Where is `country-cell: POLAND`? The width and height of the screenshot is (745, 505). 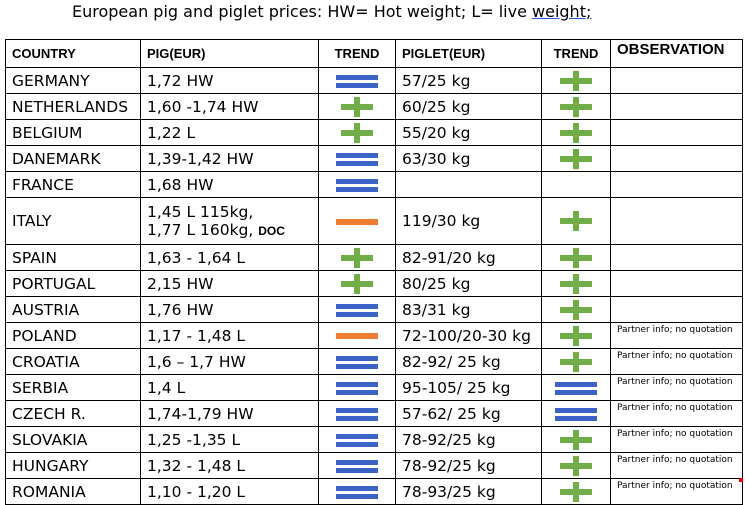 country-cell: POLAND is located at coordinates (73, 335).